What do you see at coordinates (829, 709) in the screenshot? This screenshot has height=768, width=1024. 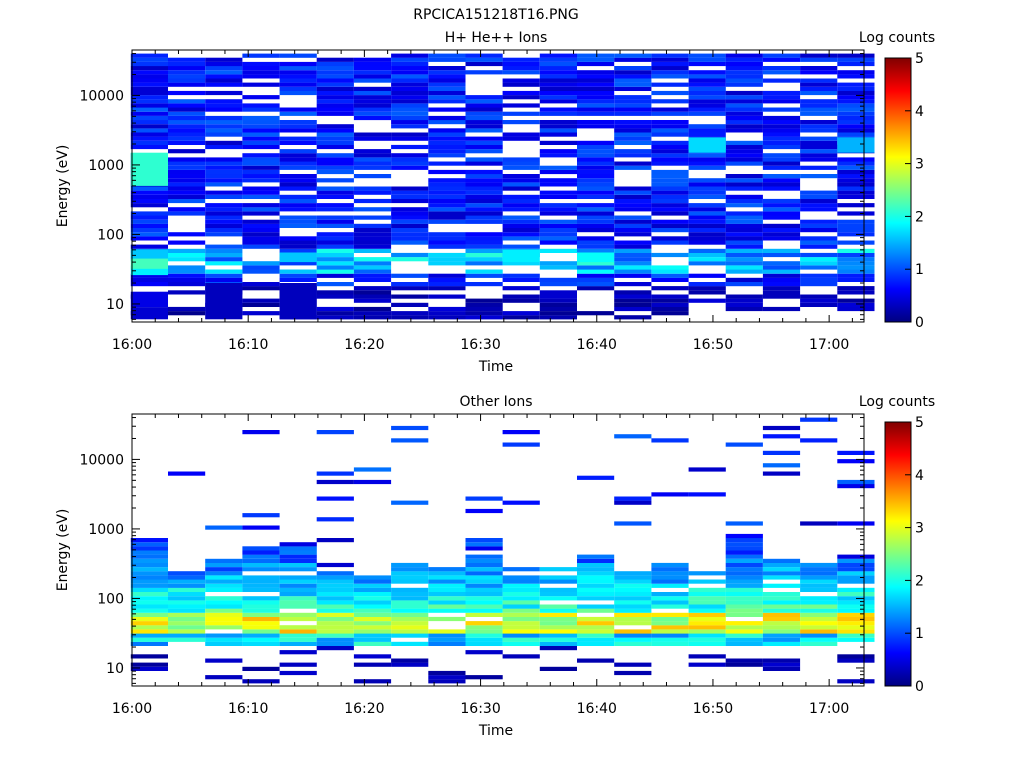 I see `x-tick-label: 17:00` at bounding box center [829, 709].